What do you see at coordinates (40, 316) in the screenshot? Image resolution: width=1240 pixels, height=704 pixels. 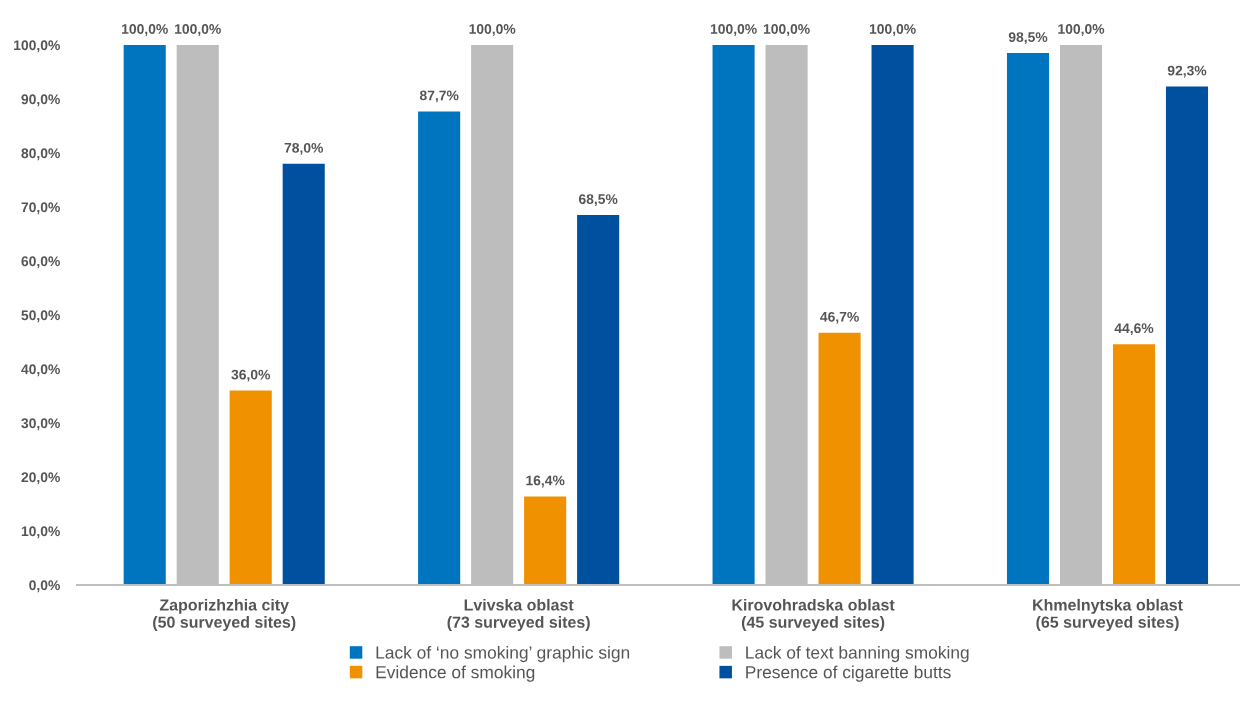 I see `y-tick-label: 50,0%` at bounding box center [40, 316].